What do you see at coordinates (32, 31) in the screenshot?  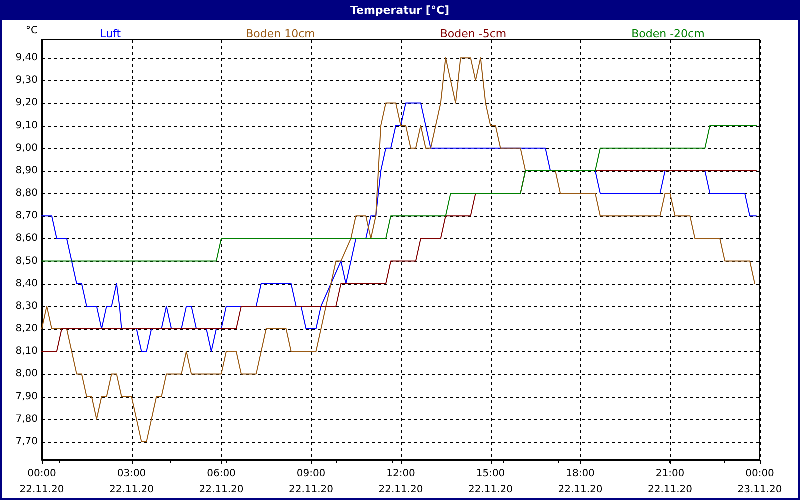 I see `y-axis-title: °C` at bounding box center [32, 31].